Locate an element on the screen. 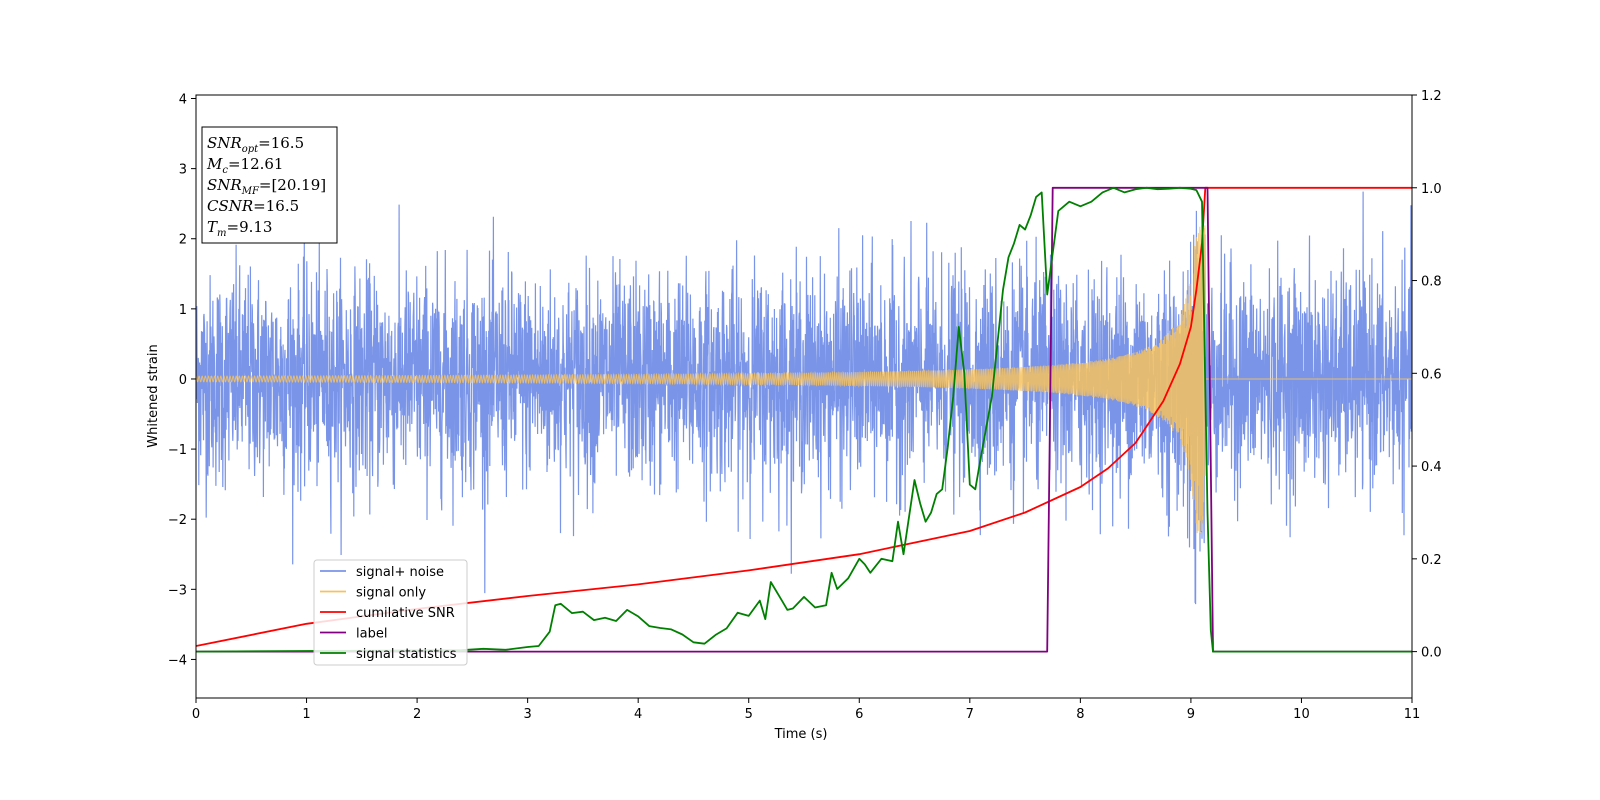  info-line: Mc=12.61 is located at coordinates (244, 165).